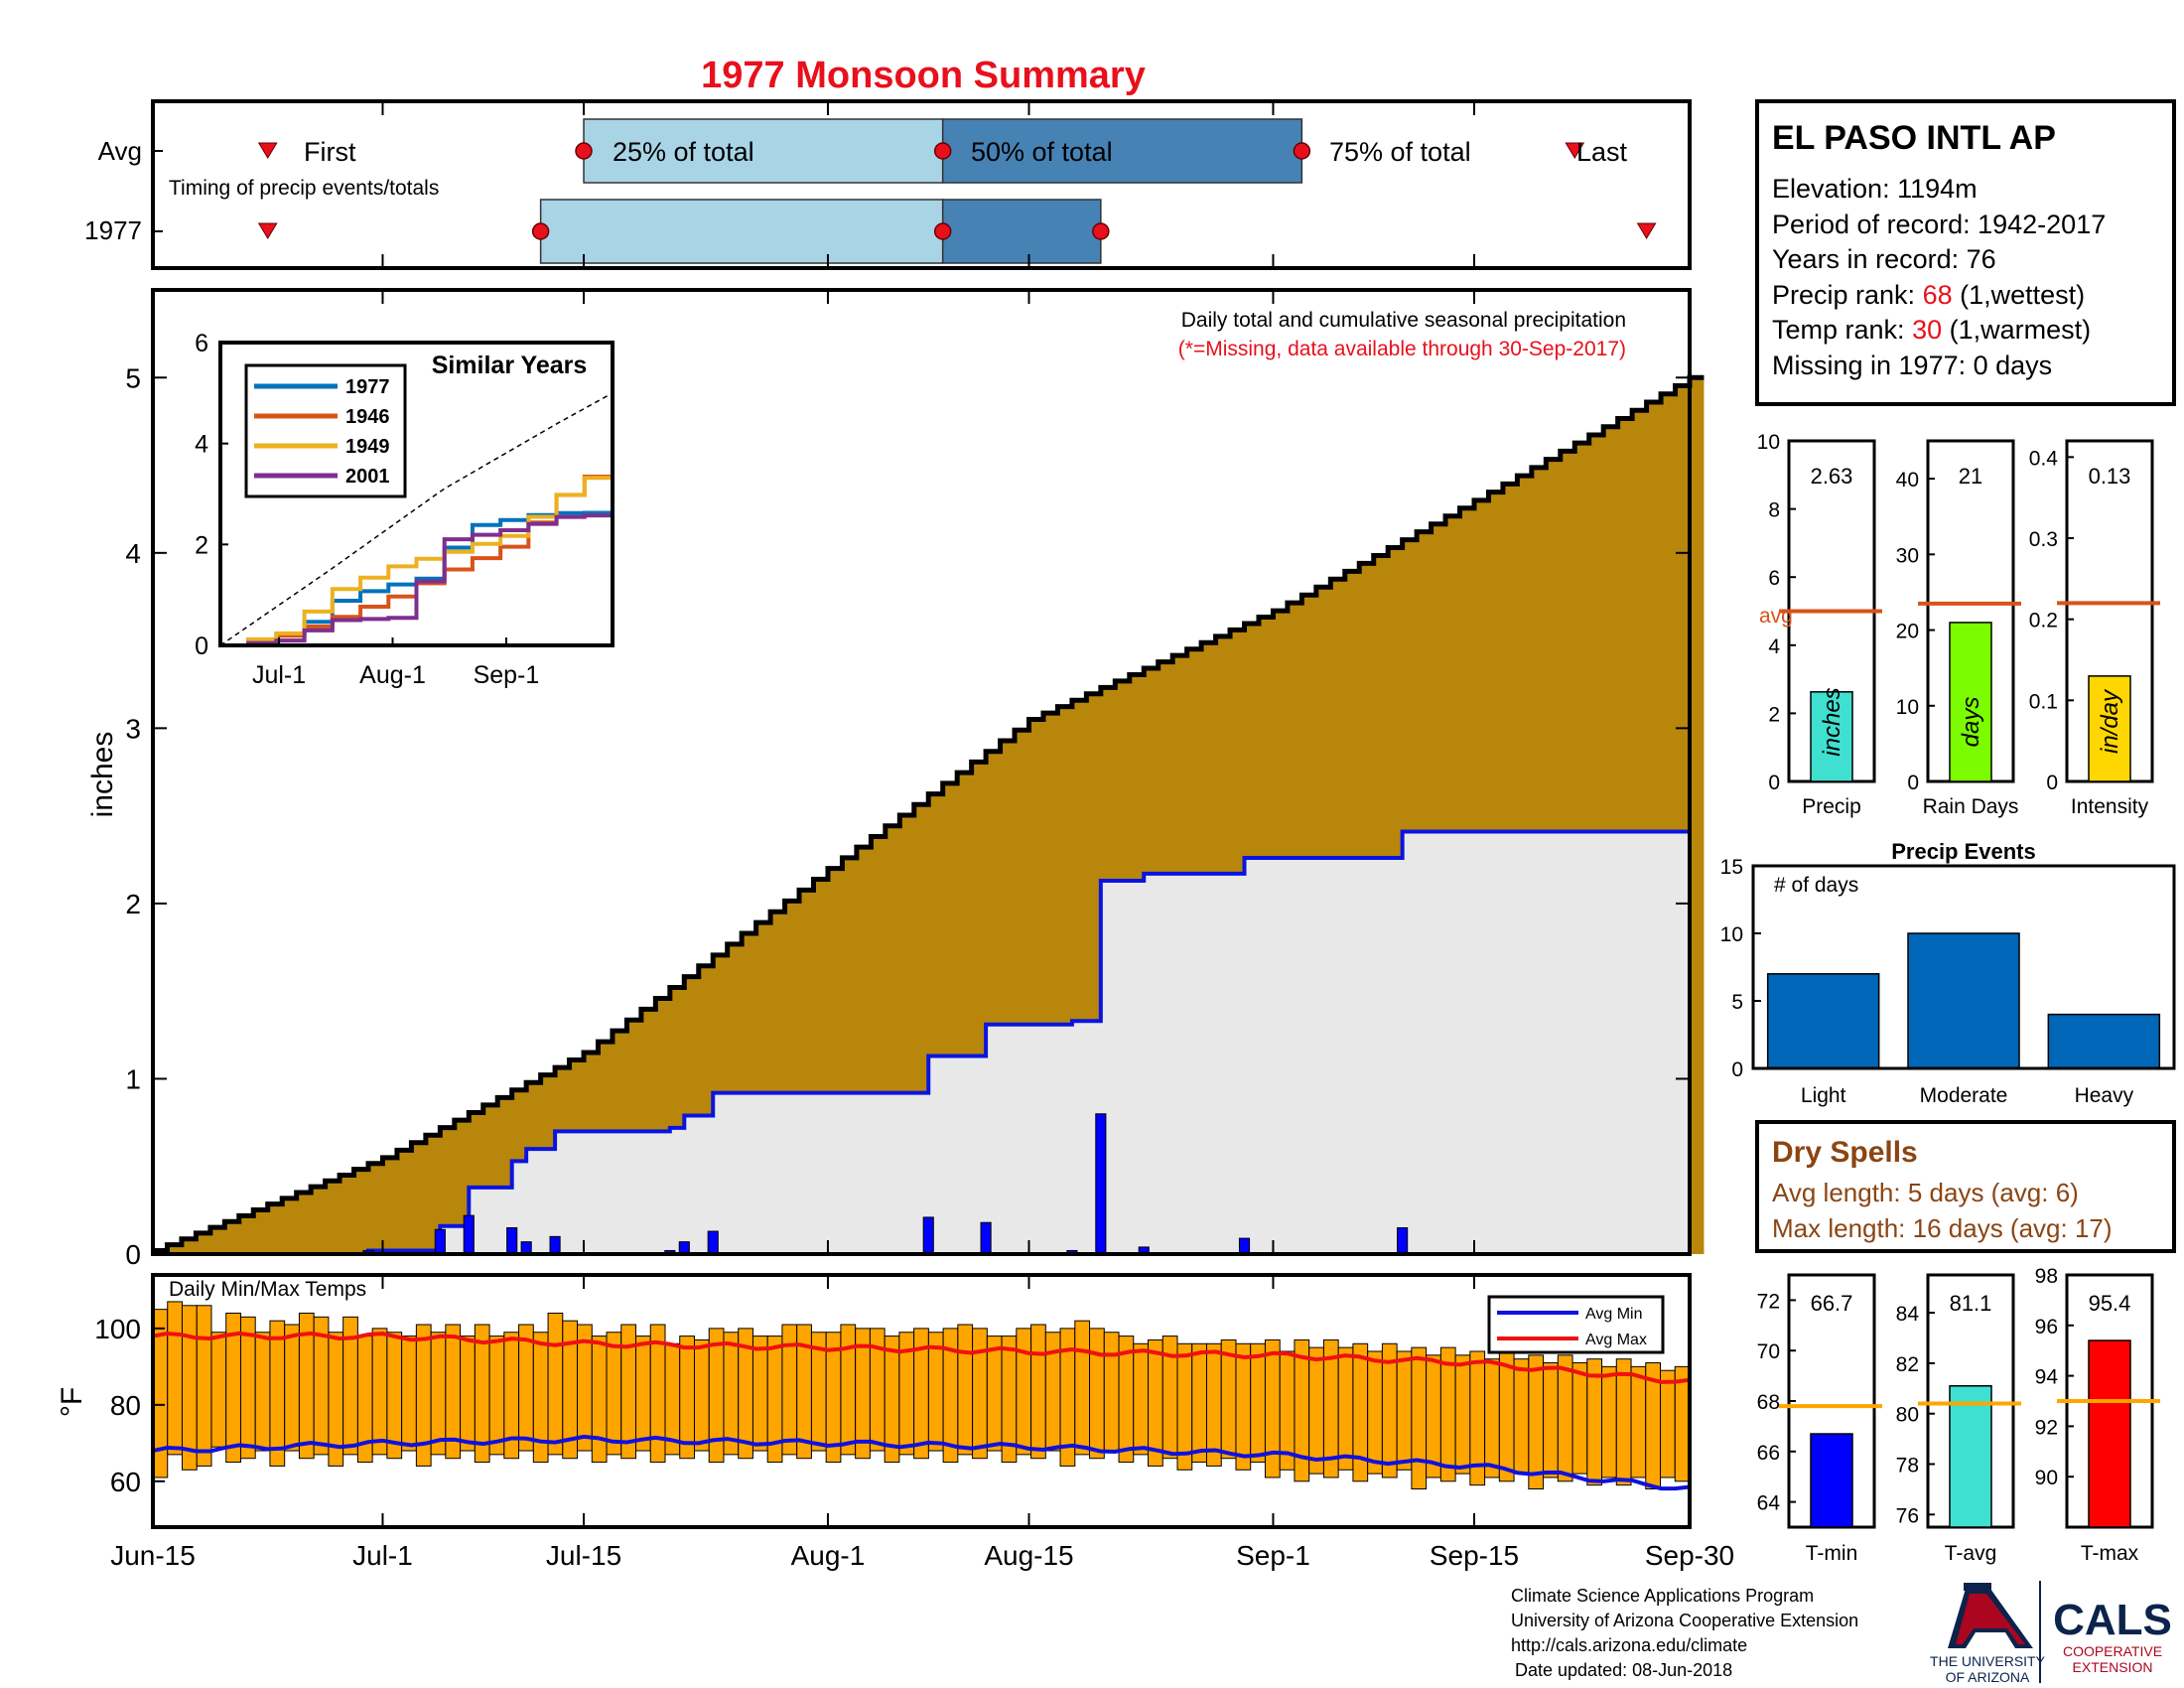 The image size is (2184, 1688). What do you see at coordinates (267, 150) in the screenshot?
I see `timing-avg-first-triangle` at bounding box center [267, 150].